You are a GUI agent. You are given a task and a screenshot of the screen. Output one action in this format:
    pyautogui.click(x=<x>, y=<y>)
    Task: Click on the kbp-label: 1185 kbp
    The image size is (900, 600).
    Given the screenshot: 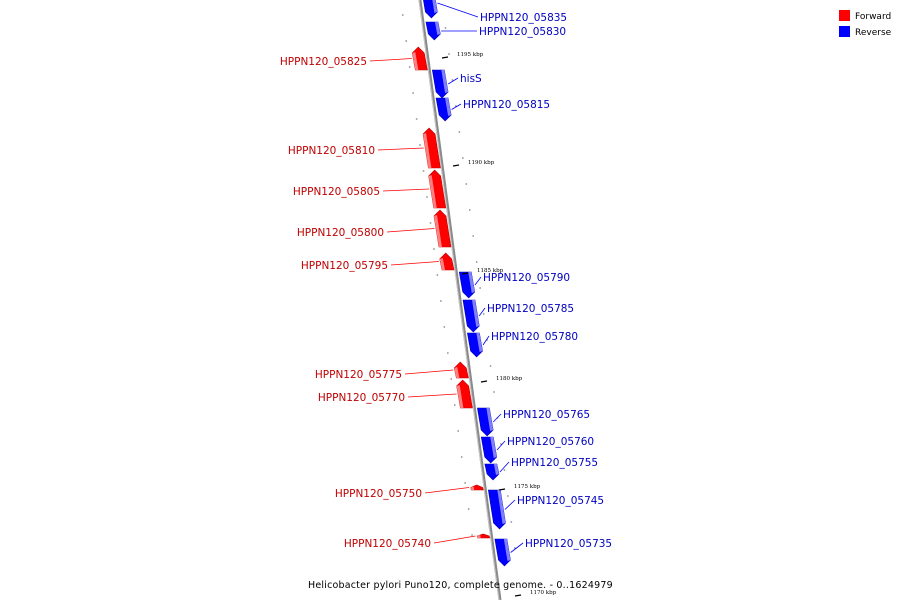 What is the action you would take?
    pyautogui.click(x=490, y=271)
    